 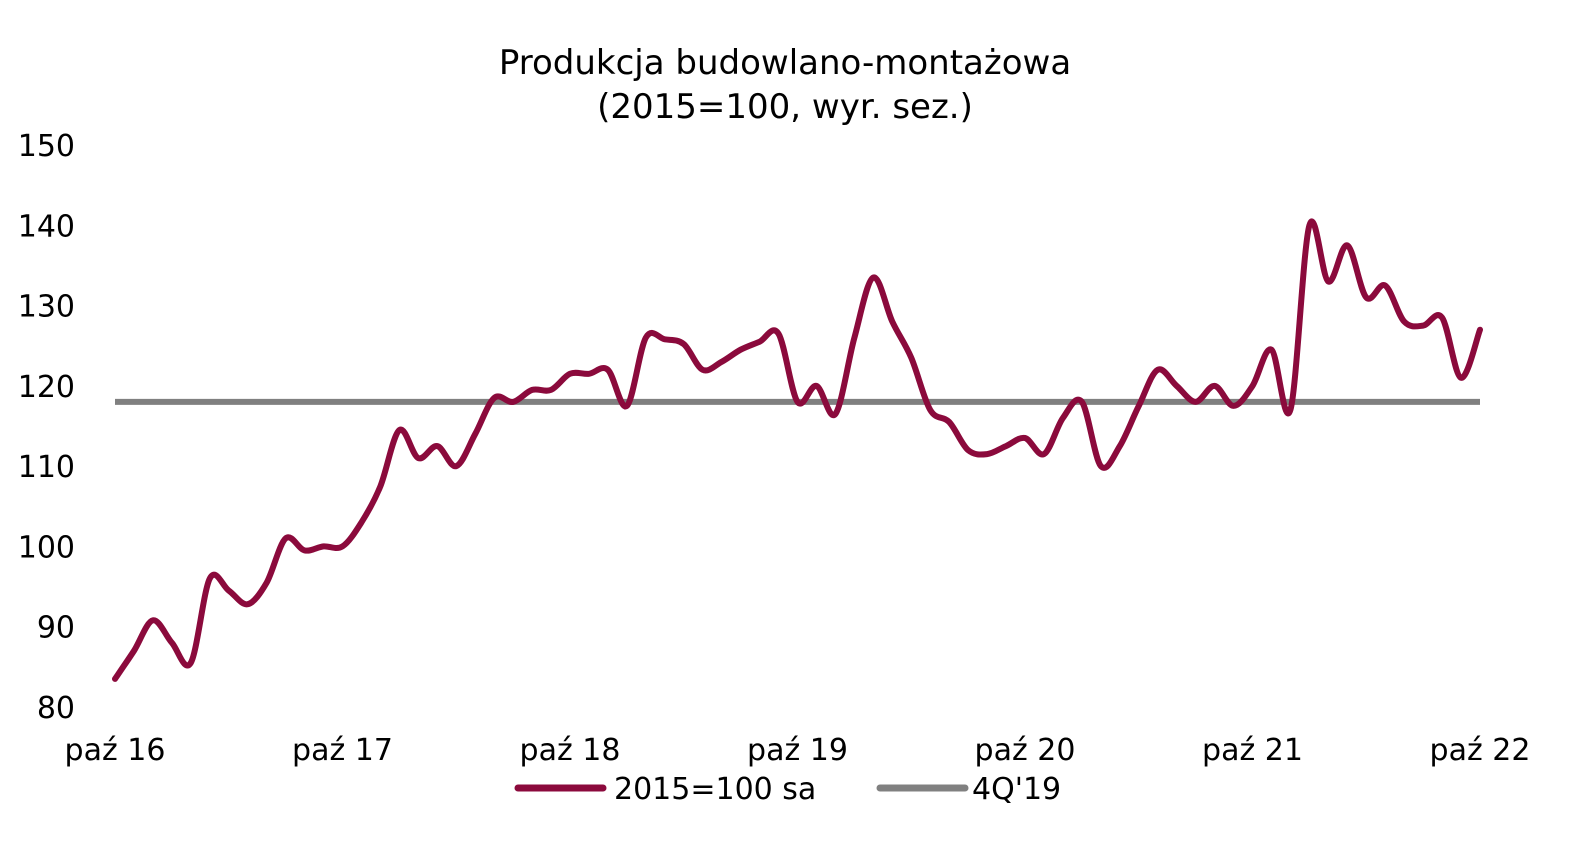 I want to click on y-tick-label: 120, so click(x=46, y=387).